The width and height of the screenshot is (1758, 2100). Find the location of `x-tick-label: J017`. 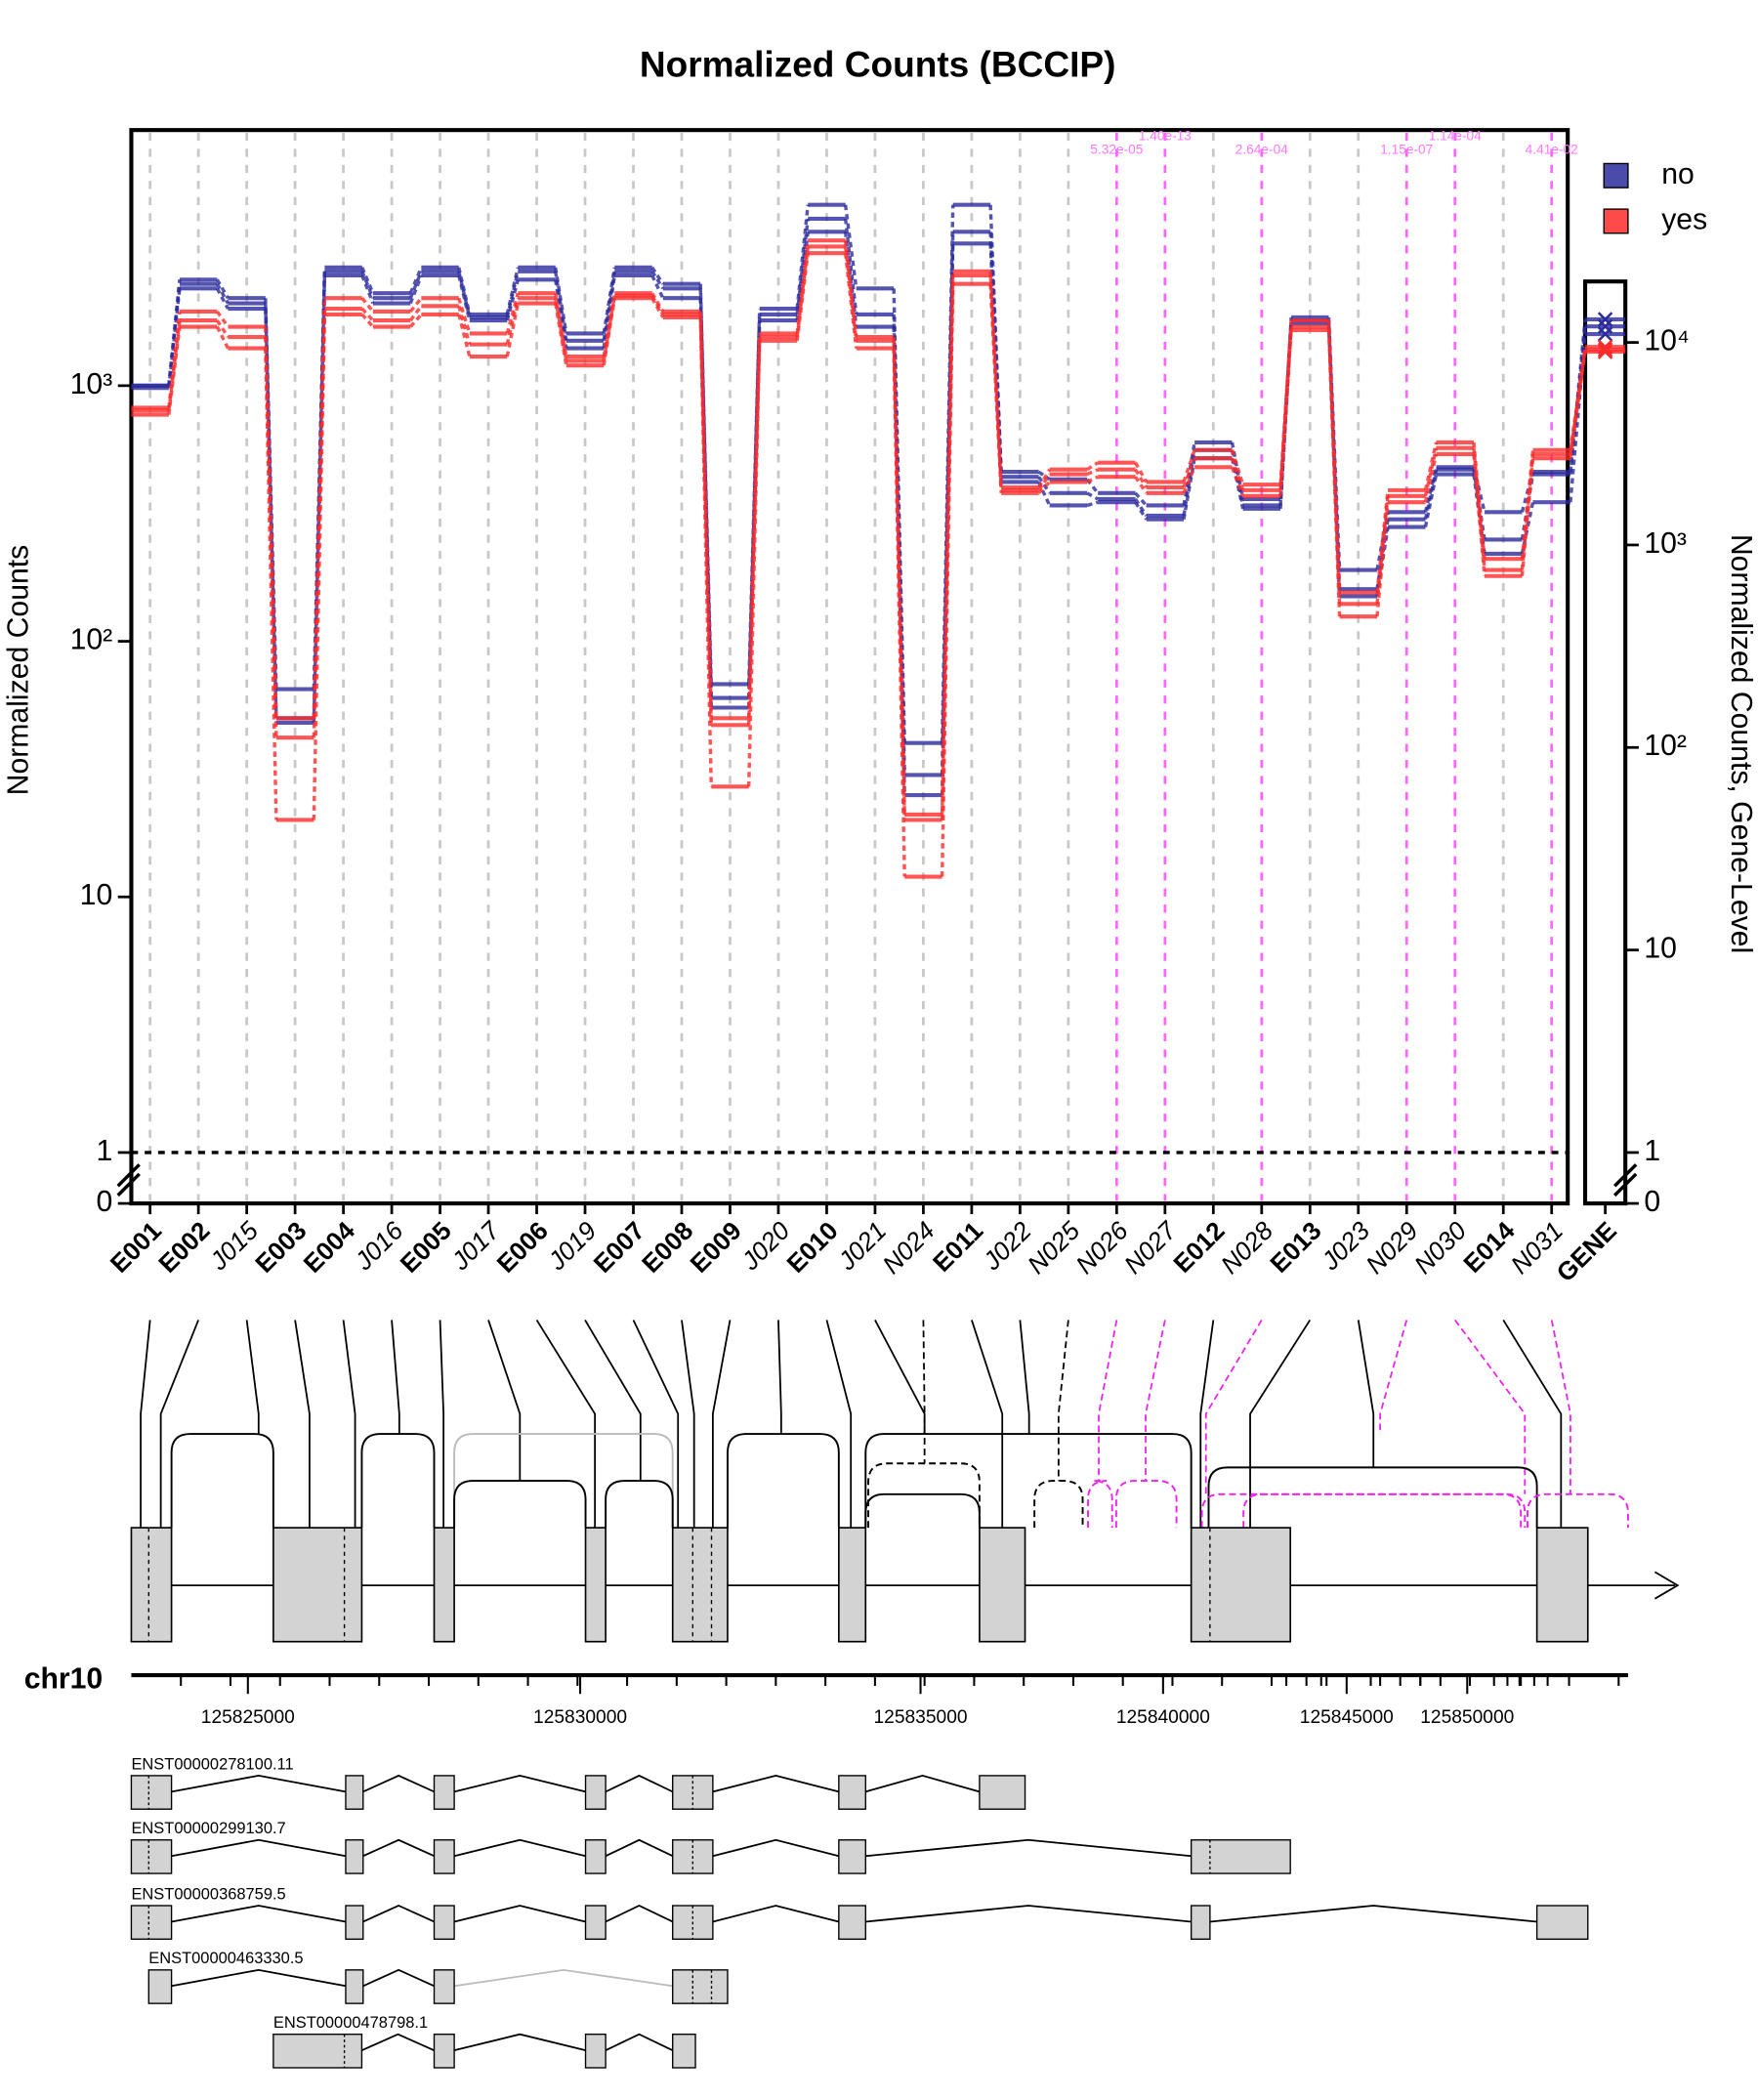

x-tick-label: J017 is located at coordinates (476, 1246).